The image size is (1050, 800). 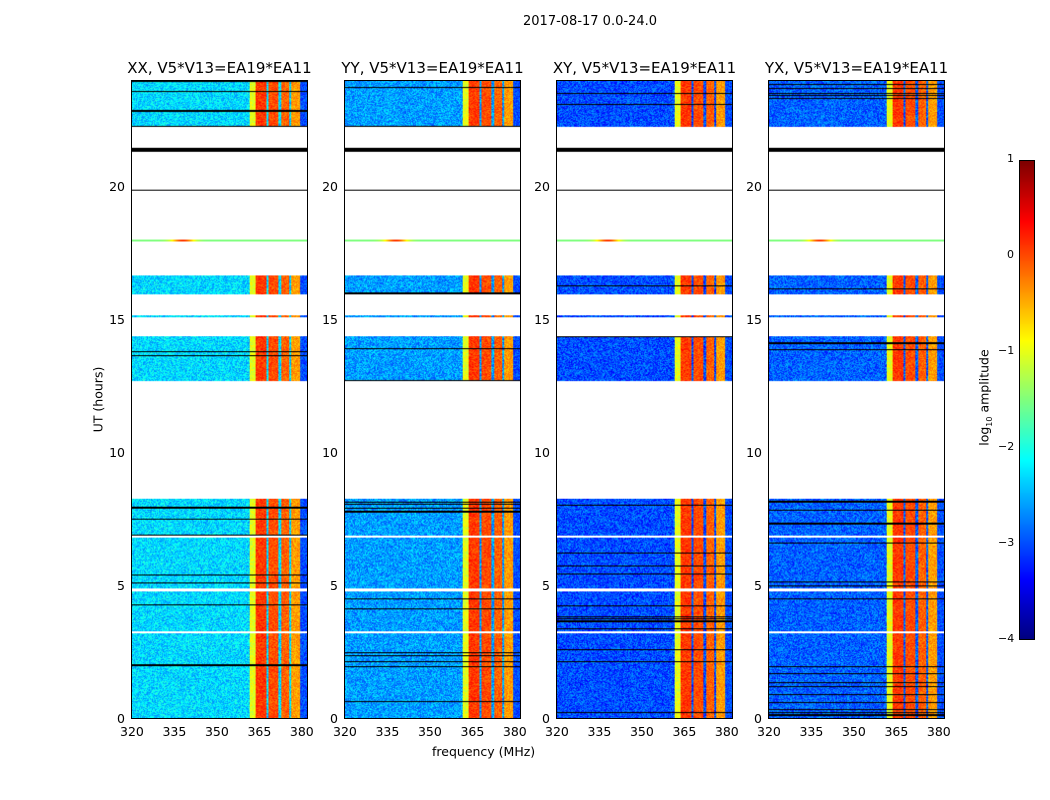 I want to click on colorbar, so click(x=1027, y=400).